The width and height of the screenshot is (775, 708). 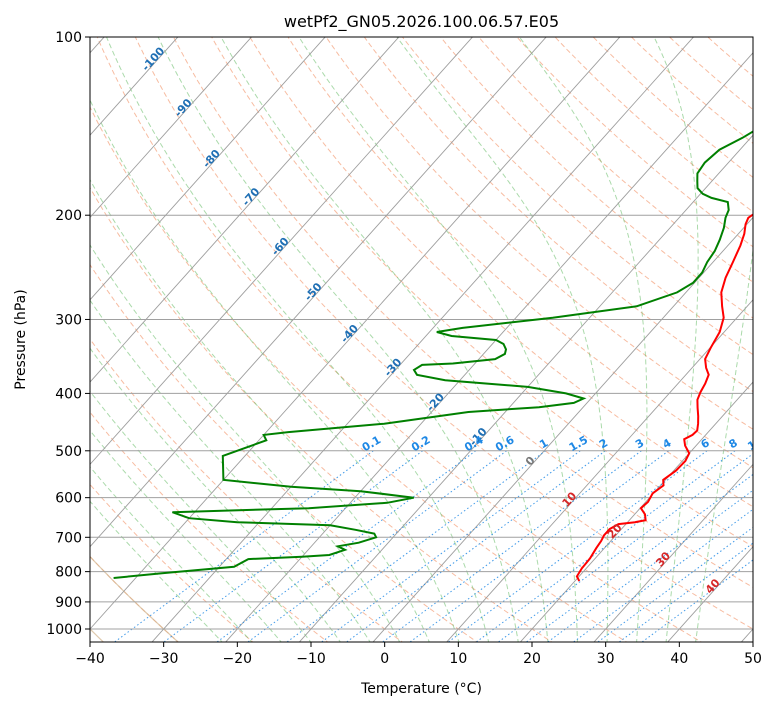 What do you see at coordinates (753, 659) in the screenshot?
I see `x-tick-label: 50` at bounding box center [753, 659].